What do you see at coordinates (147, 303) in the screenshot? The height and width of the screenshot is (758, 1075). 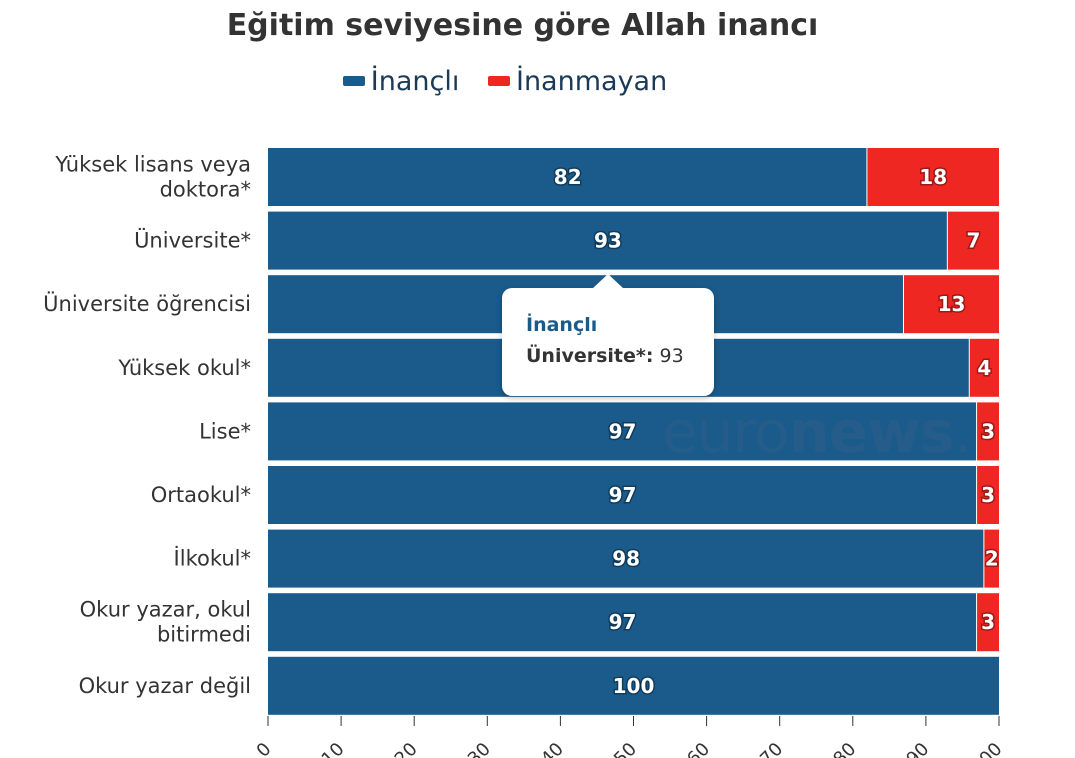 I see `category-label-2: Üniversite öğrencisi` at bounding box center [147, 303].